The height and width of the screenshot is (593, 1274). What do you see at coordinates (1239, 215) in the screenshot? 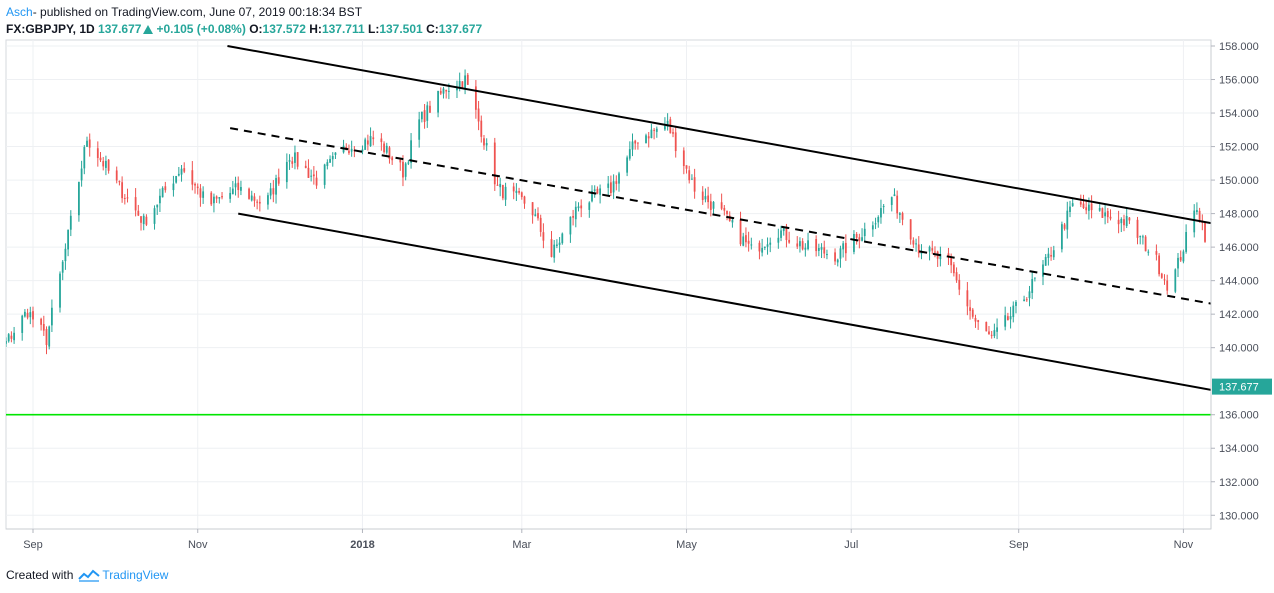
I see `price-tick-label: 148.000` at bounding box center [1239, 215].